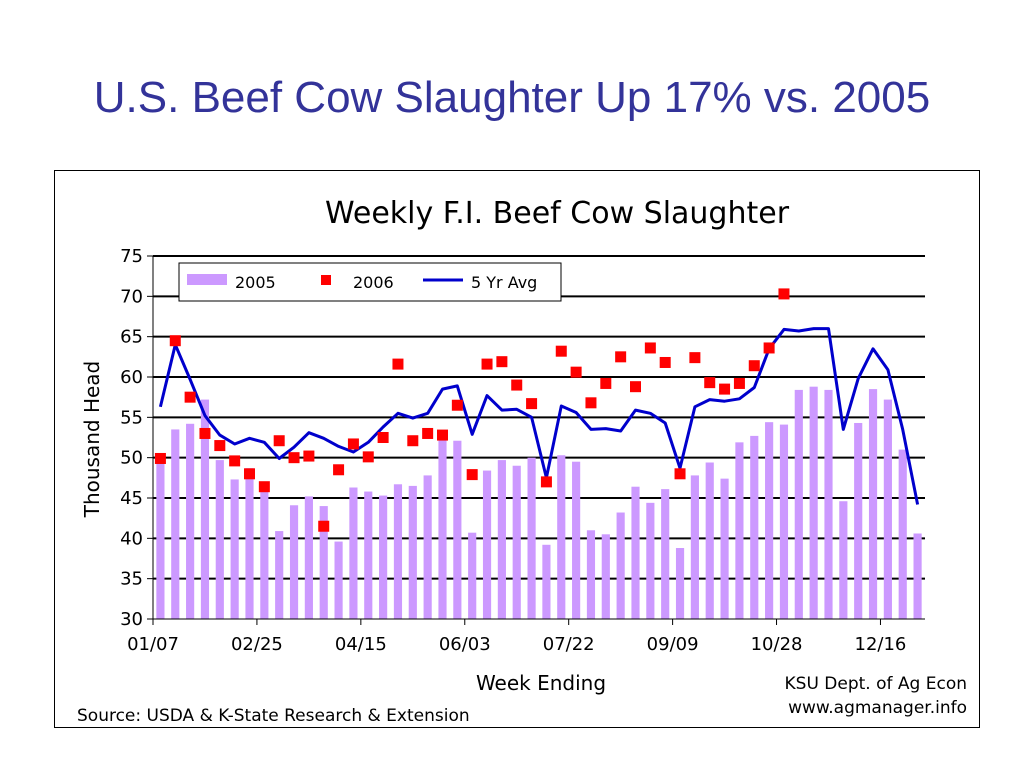 Image resolution: width=1024 pixels, height=768 pixels. Describe the element at coordinates (131, 417) in the screenshot. I see `y-tick-label-55: 55` at that location.